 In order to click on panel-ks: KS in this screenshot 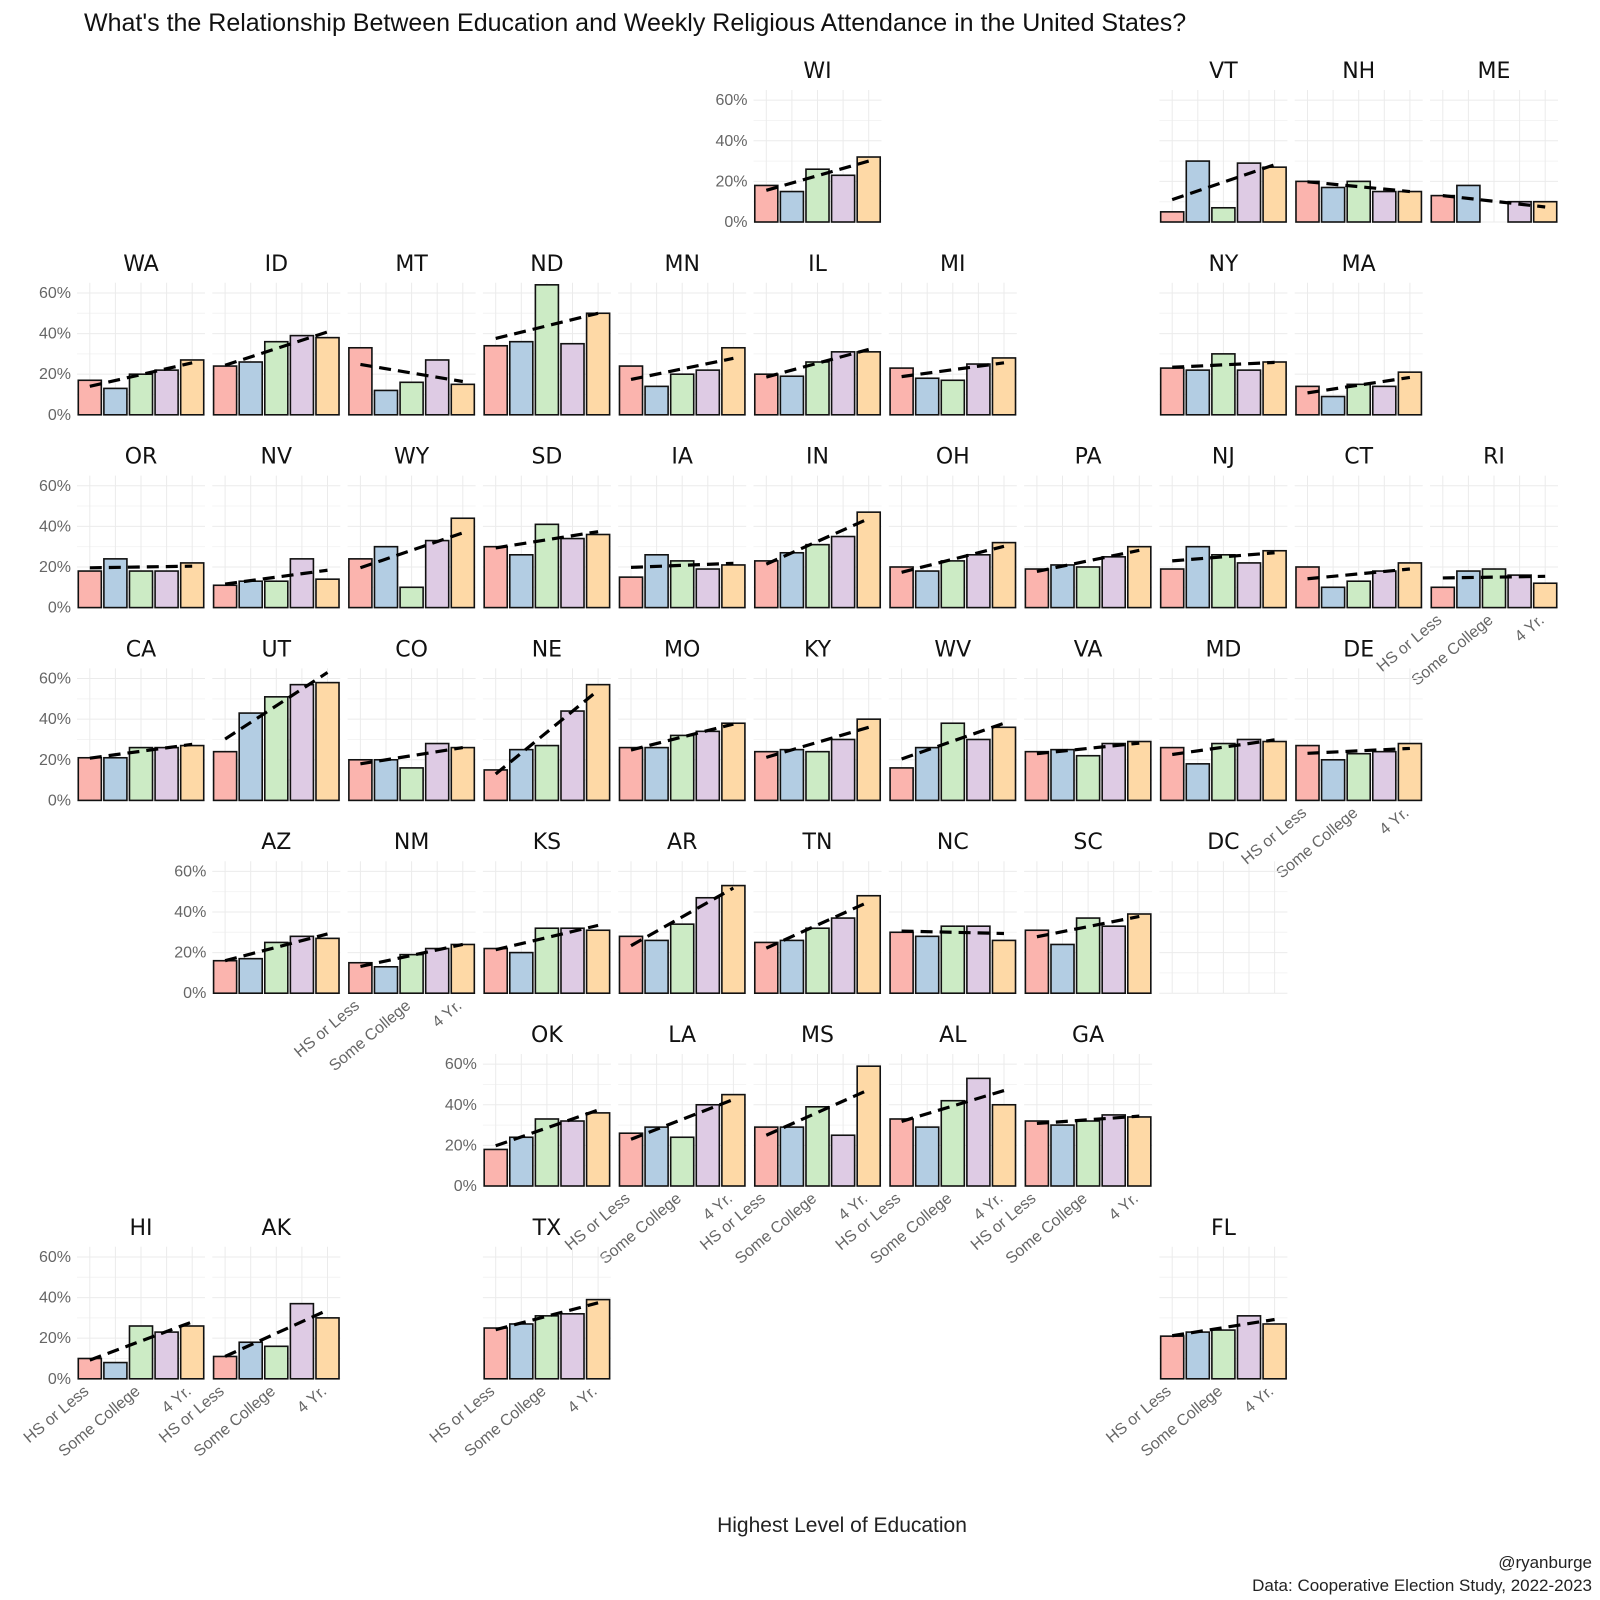, I will do `click(546, 912)`.